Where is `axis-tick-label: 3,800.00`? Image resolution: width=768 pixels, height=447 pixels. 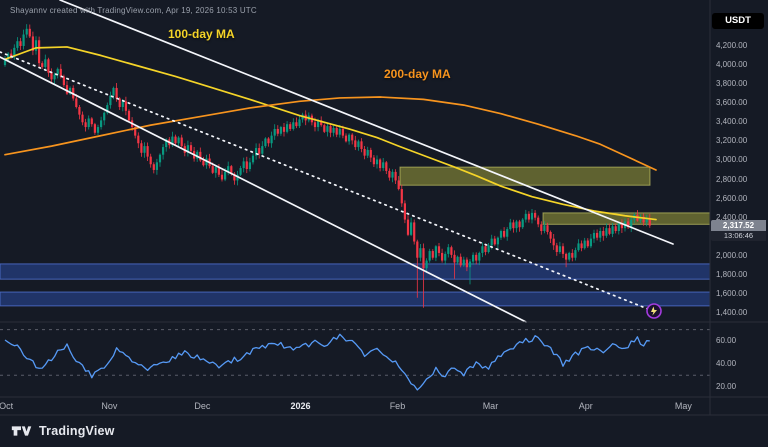 axis-tick-label: 3,800.00 is located at coordinates (732, 84).